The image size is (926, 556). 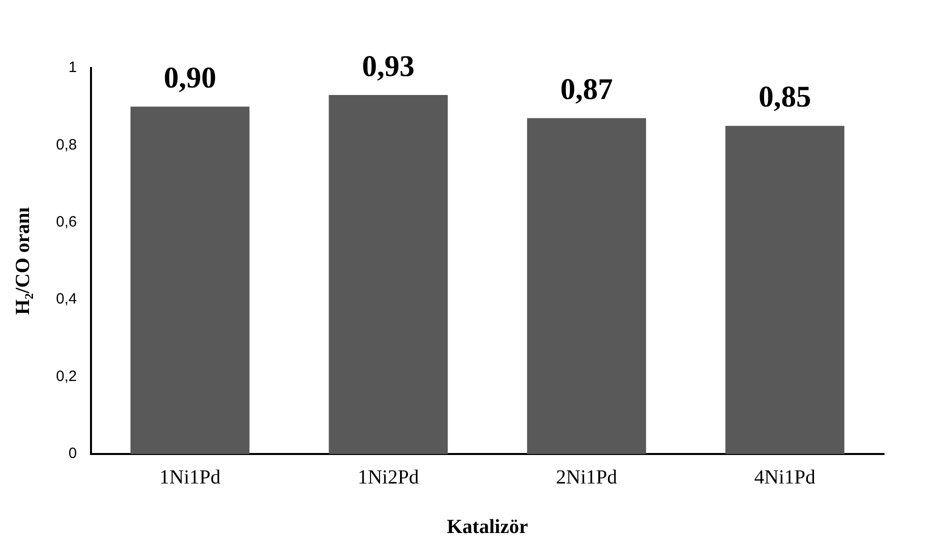 What do you see at coordinates (586, 89) in the screenshot?
I see `data-label: 0,87` at bounding box center [586, 89].